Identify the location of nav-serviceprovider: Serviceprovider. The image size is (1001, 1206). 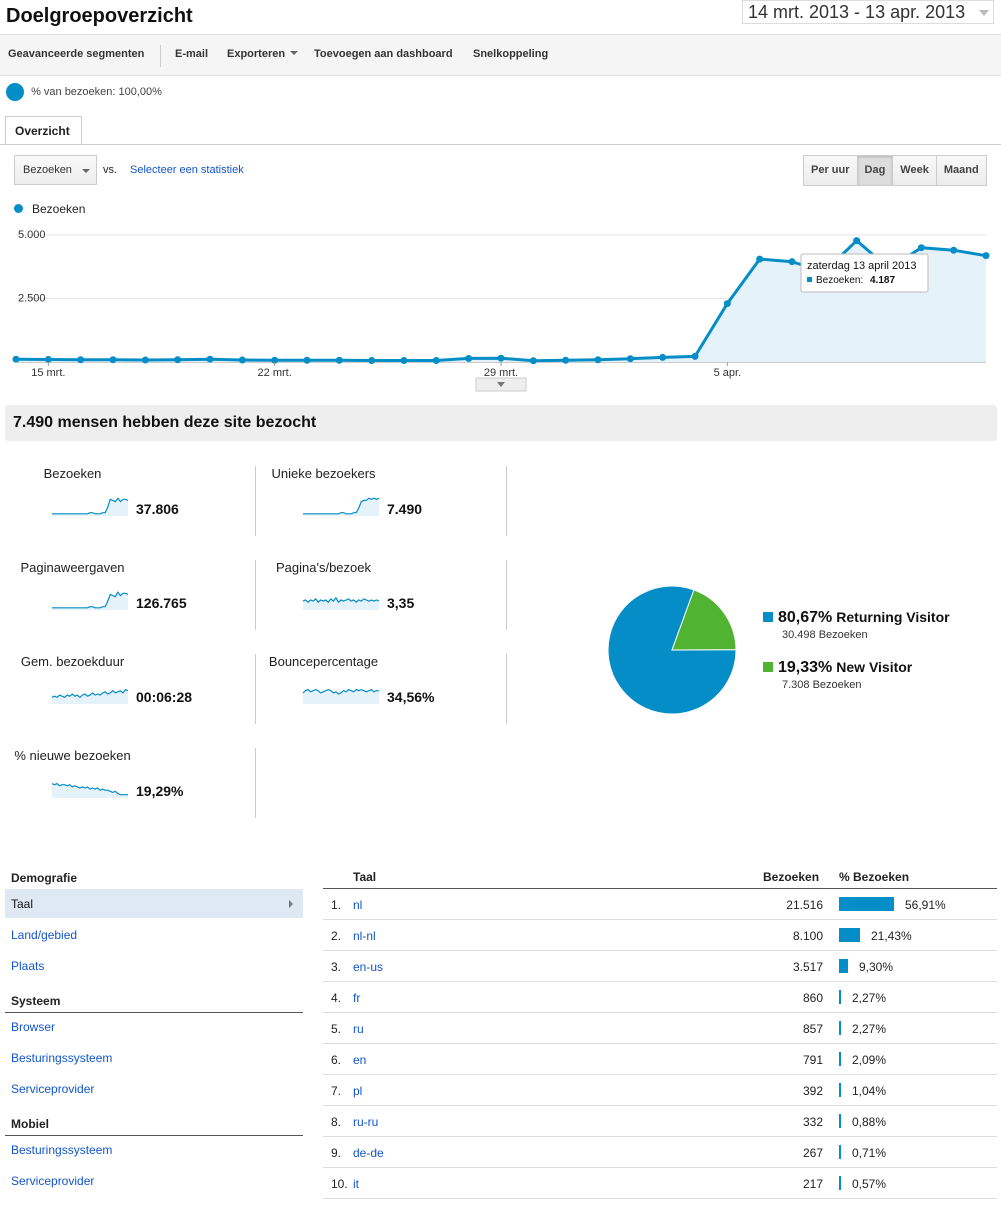
(53, 1089).